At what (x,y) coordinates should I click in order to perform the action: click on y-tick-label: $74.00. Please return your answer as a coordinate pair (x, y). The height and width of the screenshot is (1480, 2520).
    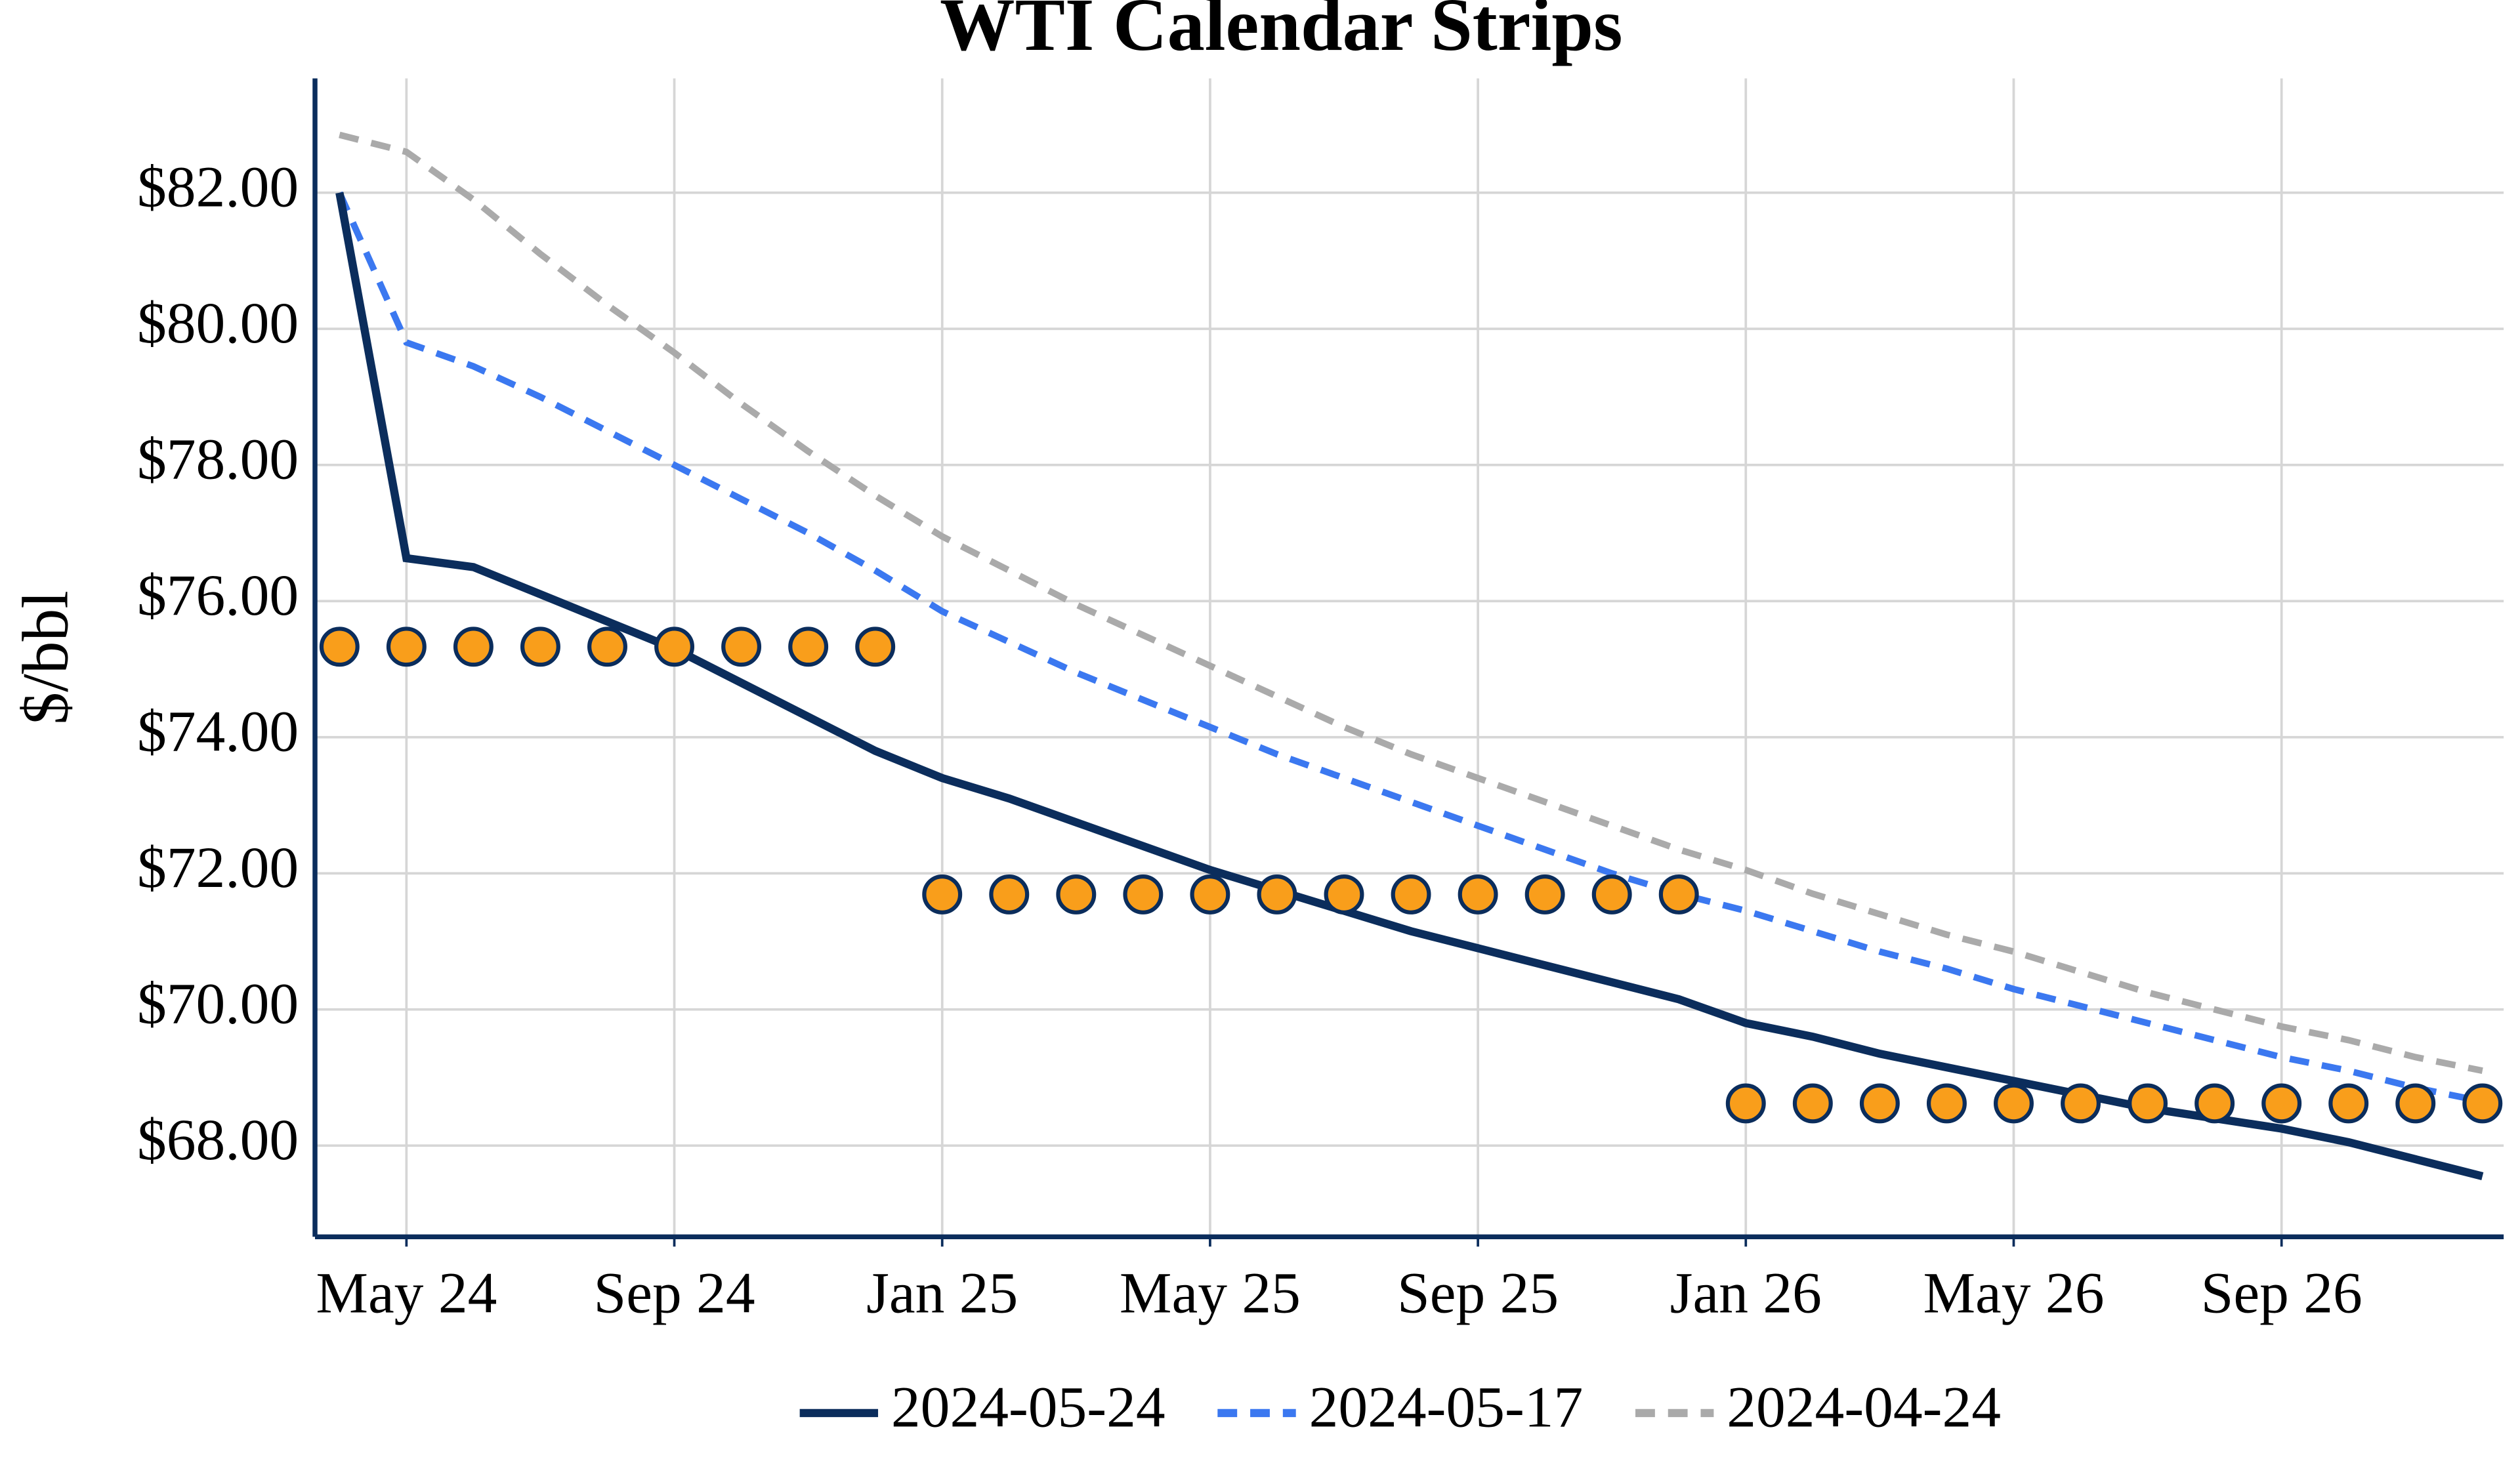
    Looking at the image, I should click on (218, 731).